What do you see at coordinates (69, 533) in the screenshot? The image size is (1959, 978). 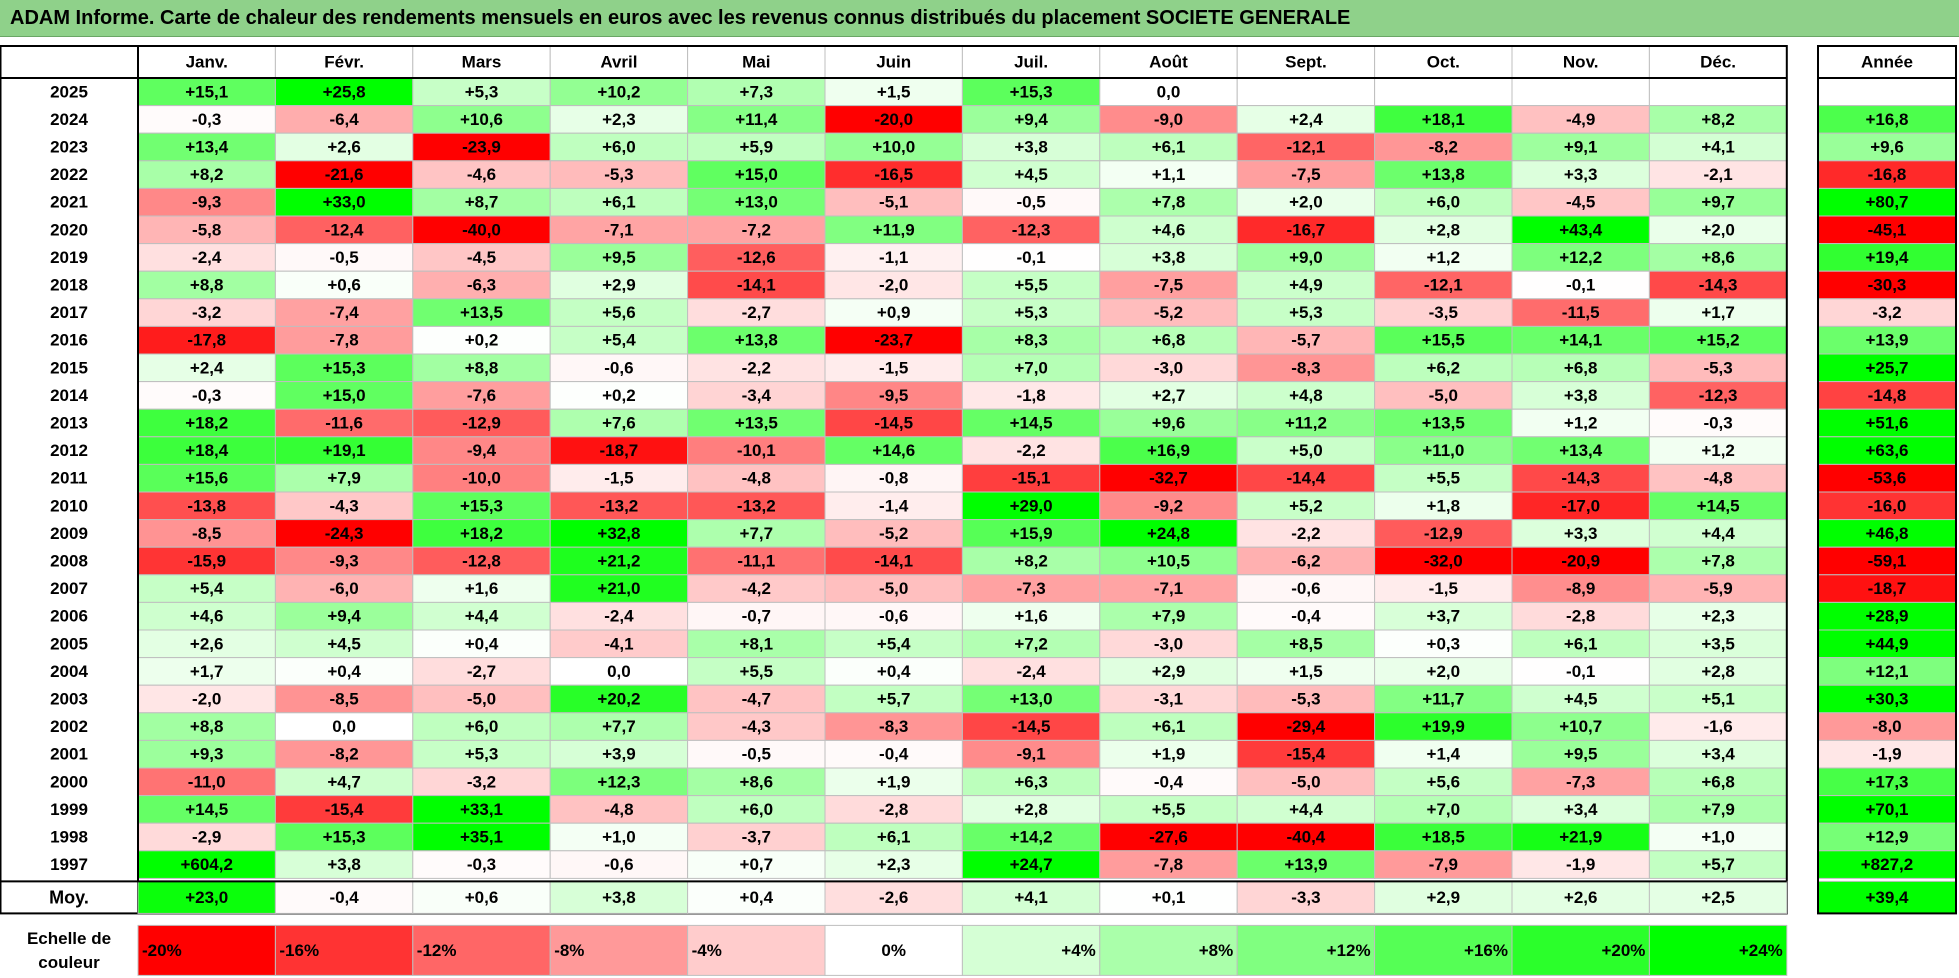 I see `row-year-label: 2009` at bounding box center [69, 533].